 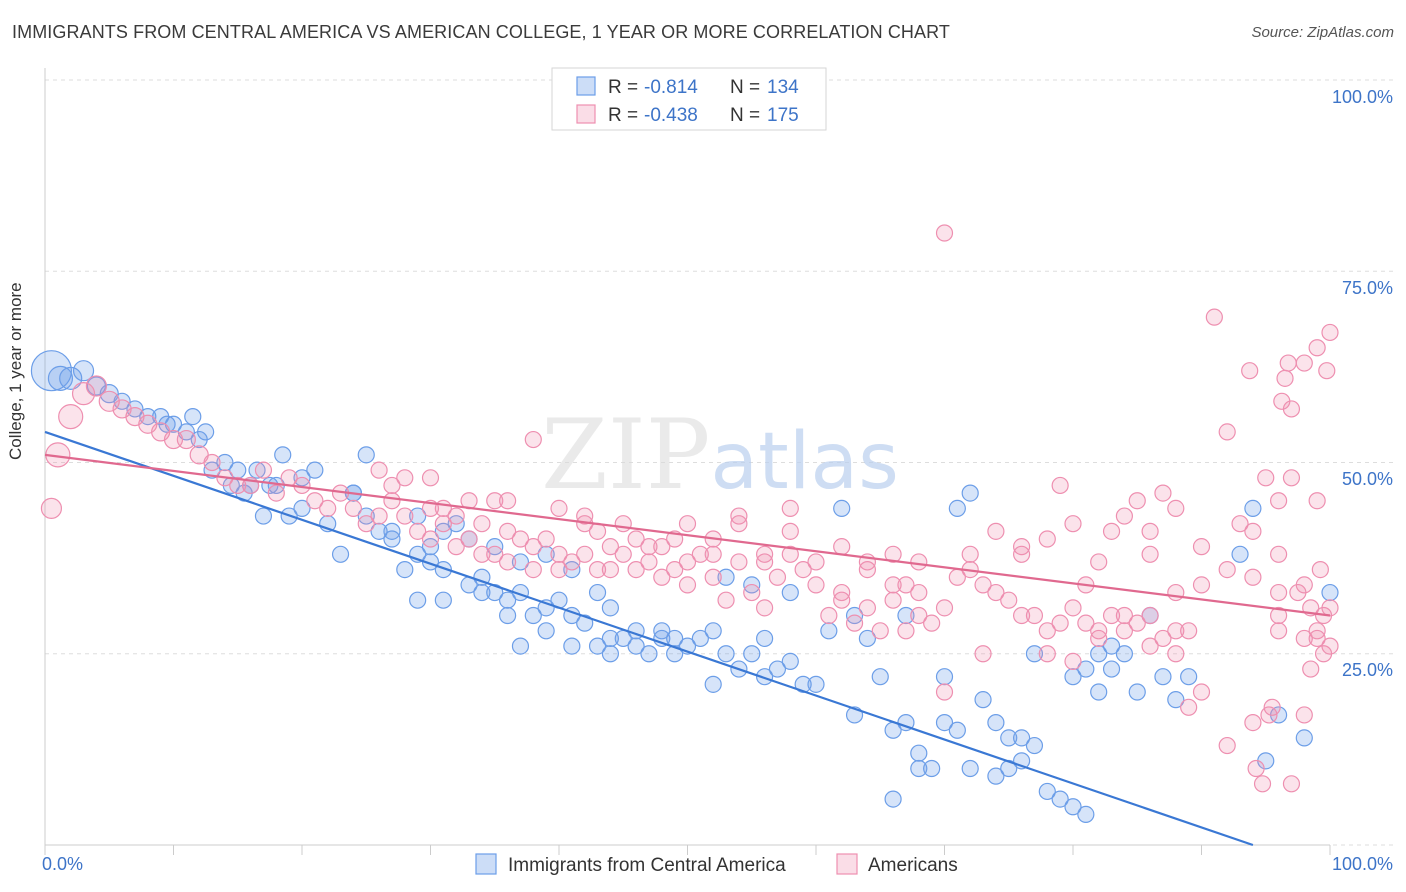 What do you see at coordinates (671, 115) in the screenshot?
I see `legend-r-value: -0.438` at bounding box center [671, 115].